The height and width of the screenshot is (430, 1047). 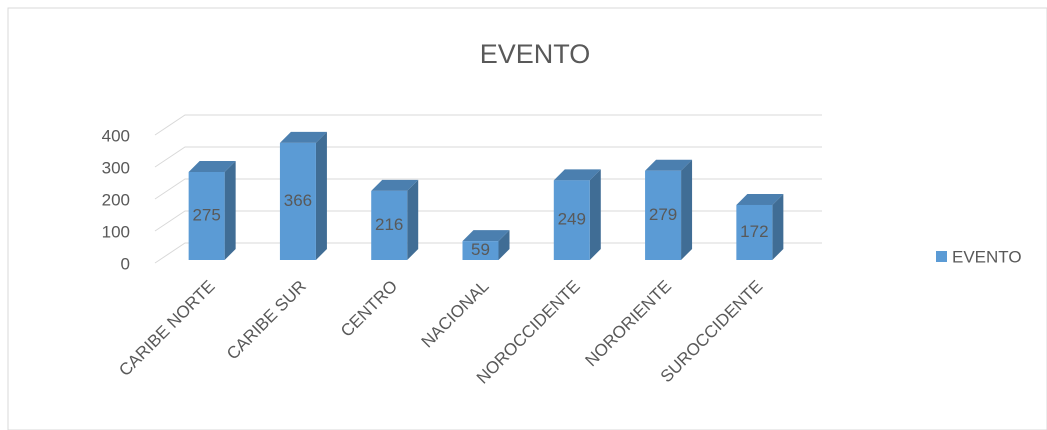 I want to click on data-label: 172, so click(x=754, y=231).